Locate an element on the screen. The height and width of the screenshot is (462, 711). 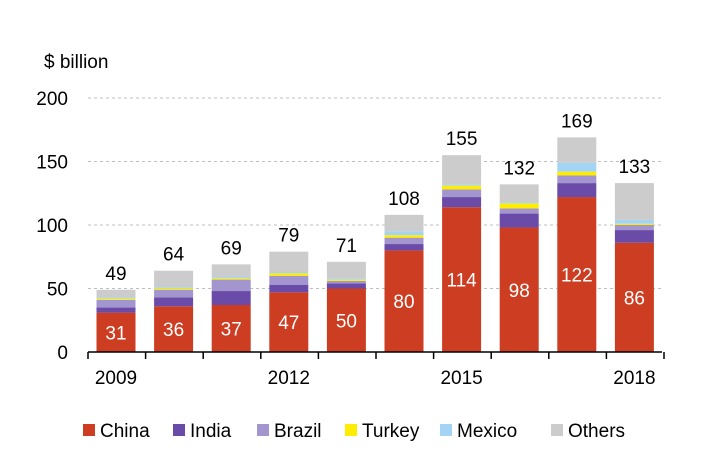
legend-swatch-india is located at coordinates (179, 430).